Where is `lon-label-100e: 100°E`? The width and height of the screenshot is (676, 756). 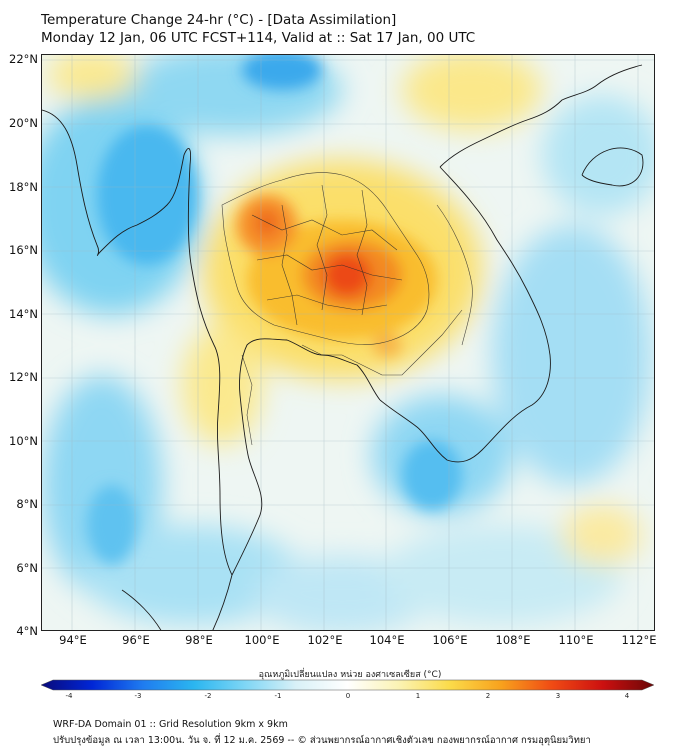
lon-label-100e: 100°E is located at coordinates (262, 640).